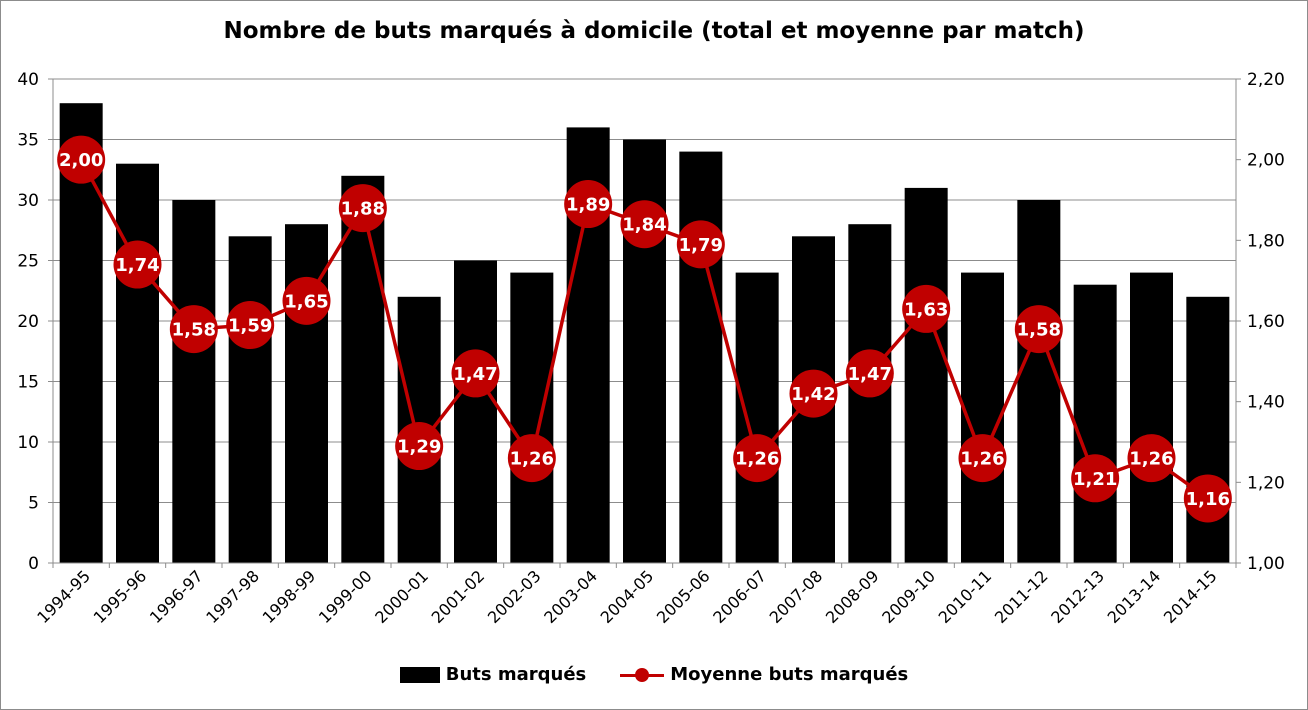 This screenshot has width=1308, height=710. I want to click on x-axis-category-label: 2001-02, so click(458, 596).